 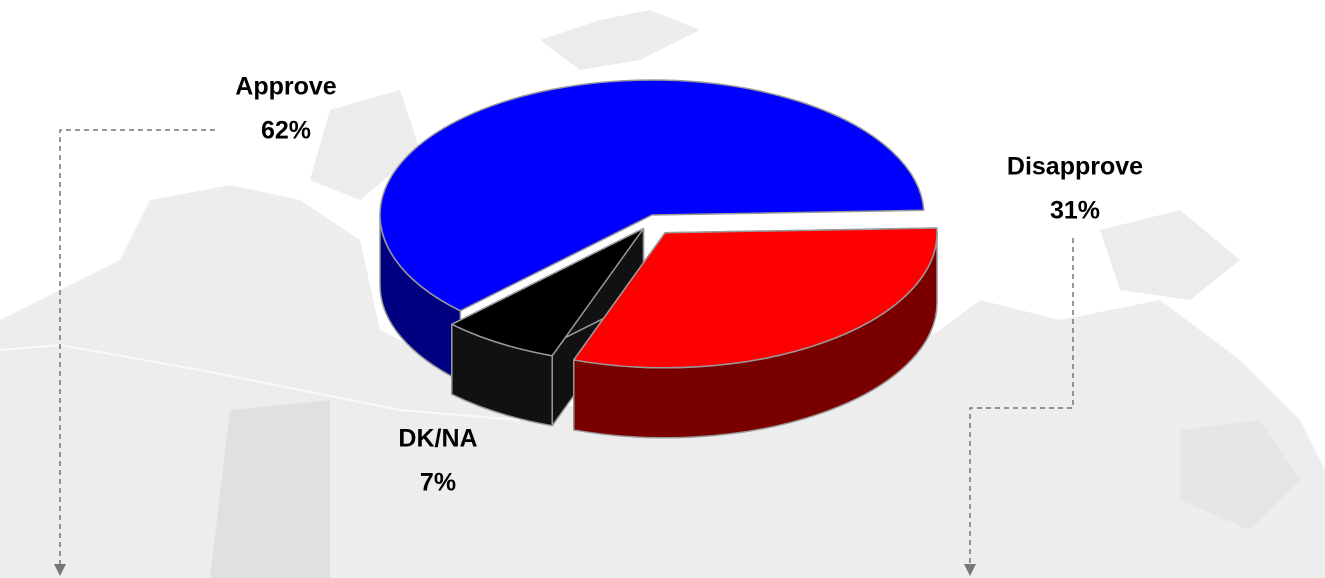 I want to click on slice-label: Approve, so click(x=286, y=87).